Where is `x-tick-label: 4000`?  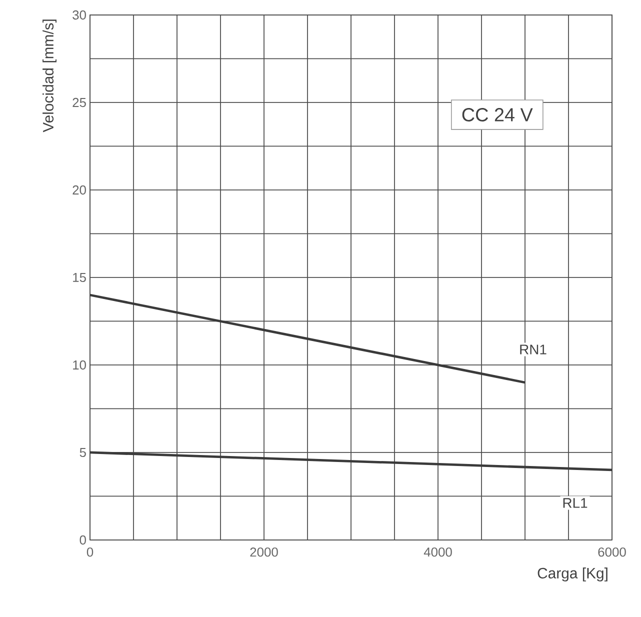 x-tick-label: 4000 is located at coordinates (438, 552).